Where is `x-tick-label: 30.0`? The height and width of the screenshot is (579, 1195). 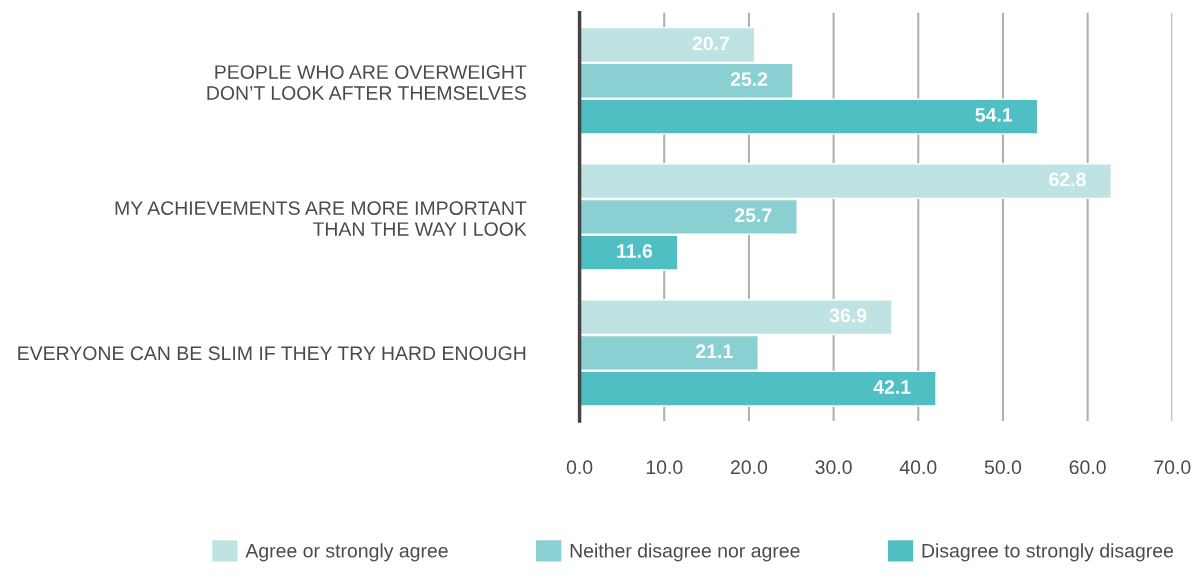 x-tick-label: 30.0 is located at coordinates (833, 467).